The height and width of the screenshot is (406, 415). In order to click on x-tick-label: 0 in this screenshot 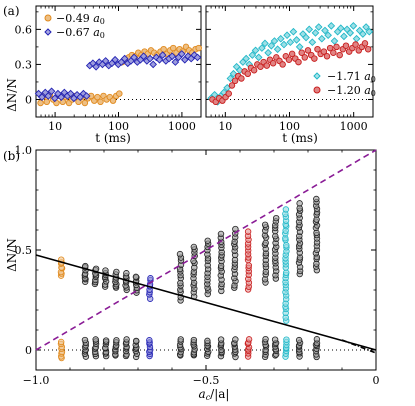, I will do `click(376, 380)`.